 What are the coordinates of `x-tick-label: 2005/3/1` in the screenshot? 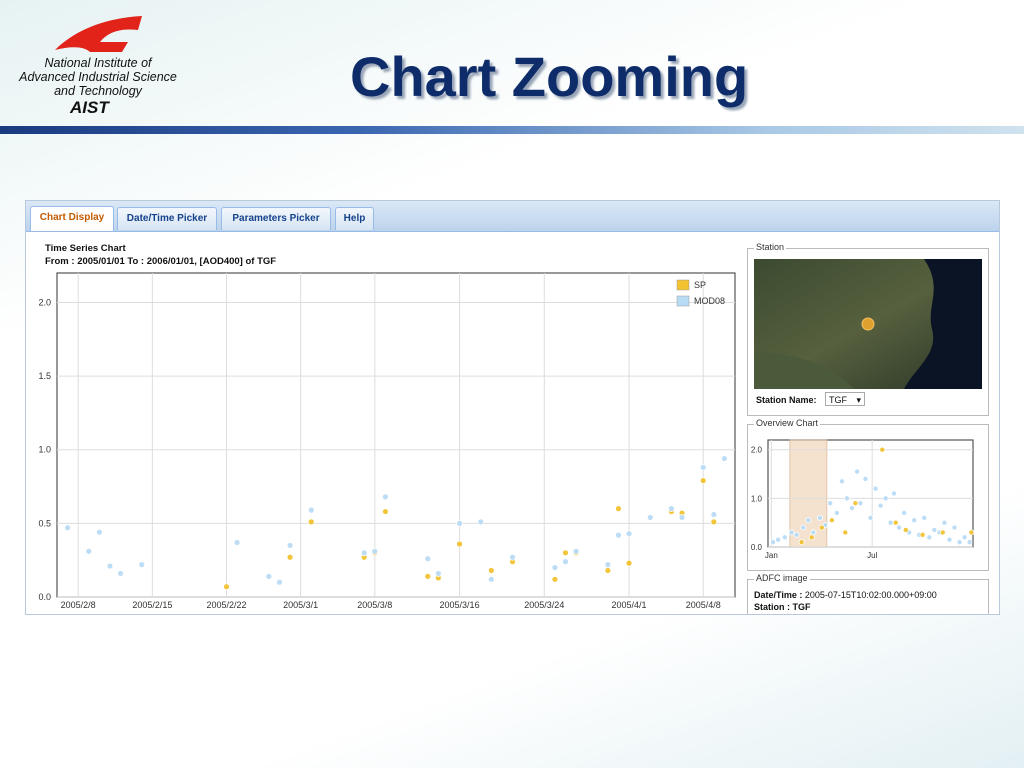 It's located at (300, 605).